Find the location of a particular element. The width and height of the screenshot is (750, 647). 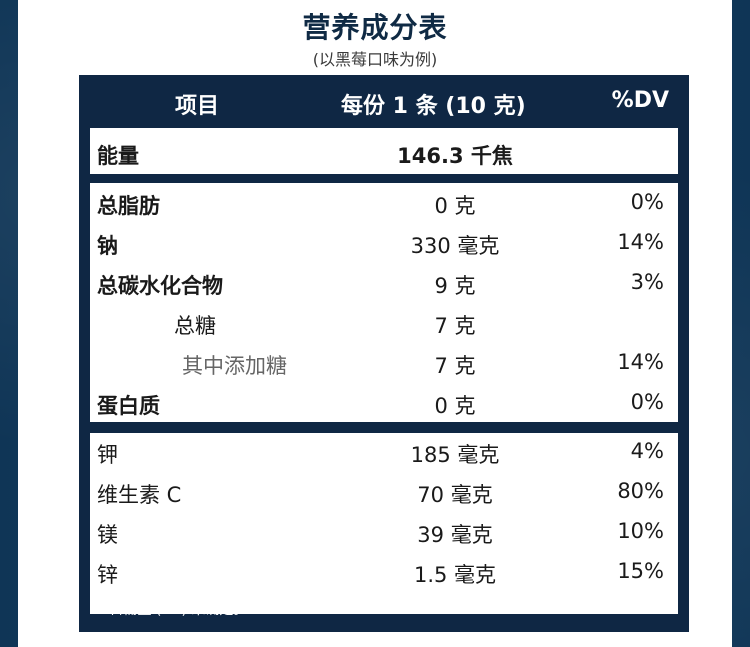

table-row: 钾 185 毫克 4% is located at coordinates (384, 453).